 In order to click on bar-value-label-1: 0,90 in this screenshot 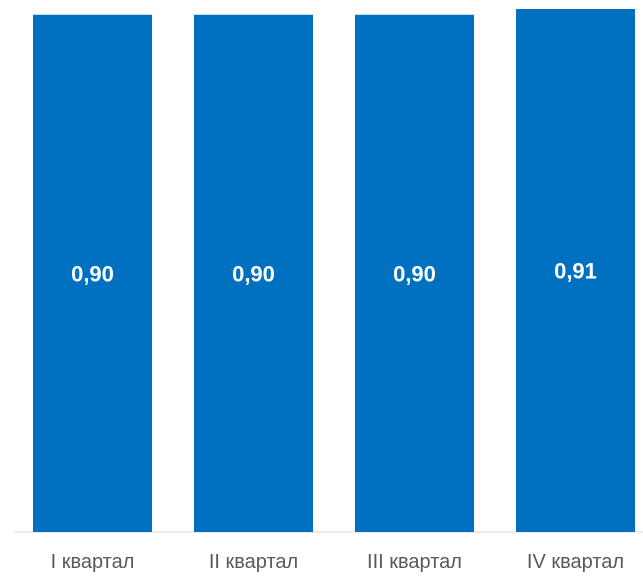, I will do `click(92, 273)`.